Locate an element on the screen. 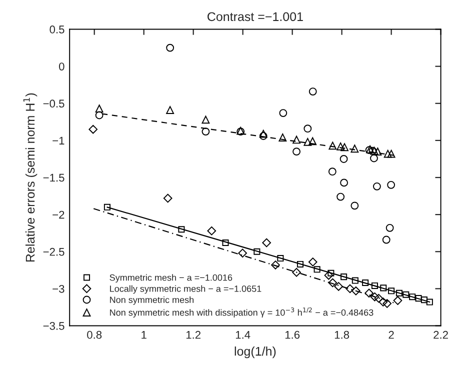  y-tick-label: −3.5 is located at coordinates (53, 326).